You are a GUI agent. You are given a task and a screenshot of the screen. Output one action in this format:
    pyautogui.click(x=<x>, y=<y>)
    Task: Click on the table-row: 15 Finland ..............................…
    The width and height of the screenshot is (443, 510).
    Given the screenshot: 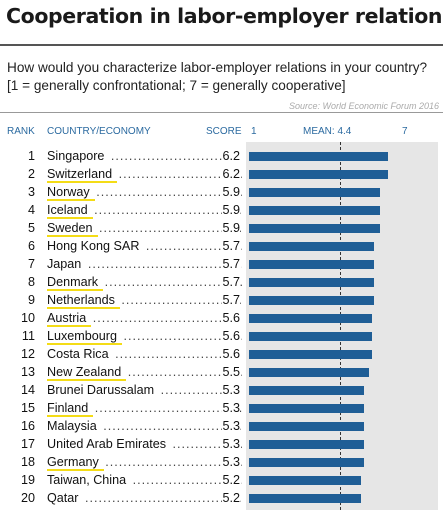 What is the action you would take?
    pyautogui.click(x=221, y=408)
    